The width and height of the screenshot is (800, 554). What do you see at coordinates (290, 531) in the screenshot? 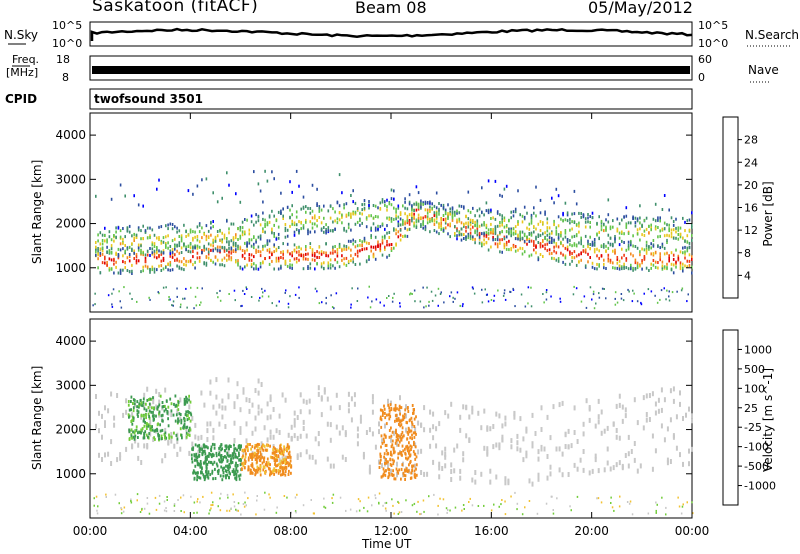
I see `x-tick-label: 08:00` at bounding box center [290, 531].